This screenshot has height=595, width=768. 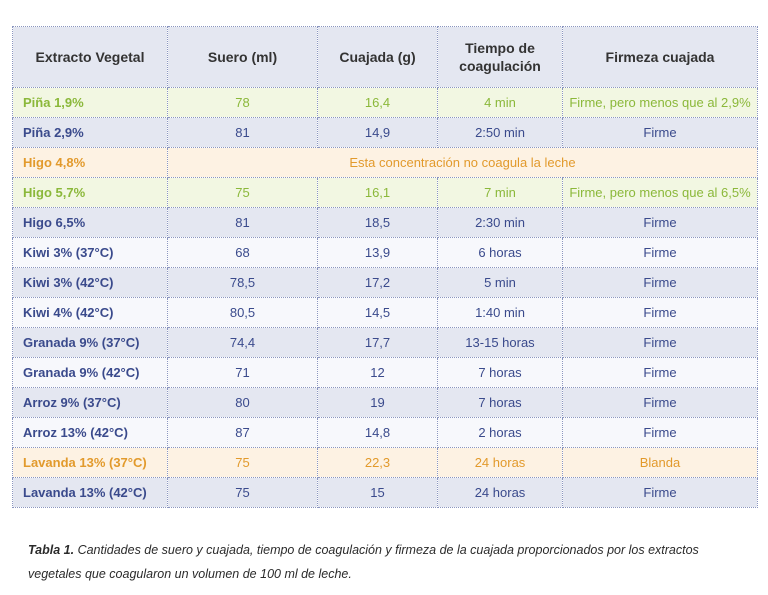 What do you see at coordinates (377, 462) in the screenshot?
I see `cell-cuajada: 22,3` at bounding box center [377, 462].